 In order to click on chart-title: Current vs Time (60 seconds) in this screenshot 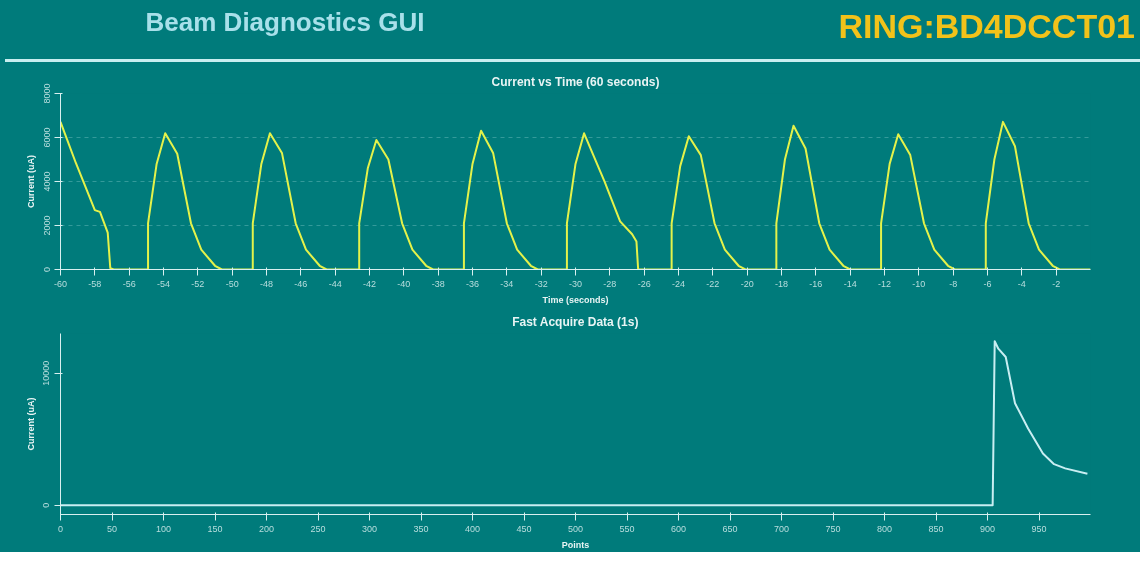, I will do `click(575, 81)`.